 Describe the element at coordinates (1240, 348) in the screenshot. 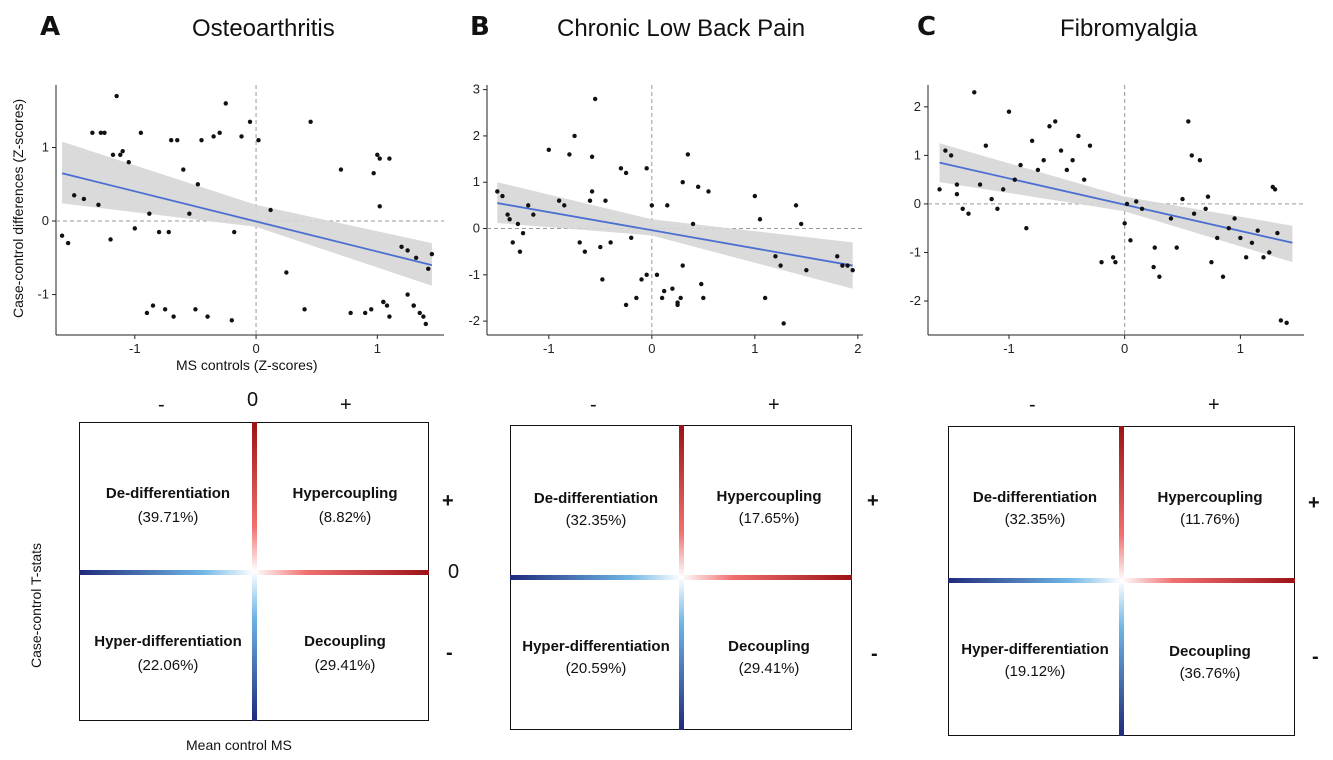

I see `x-tick-label: 1` at that location.